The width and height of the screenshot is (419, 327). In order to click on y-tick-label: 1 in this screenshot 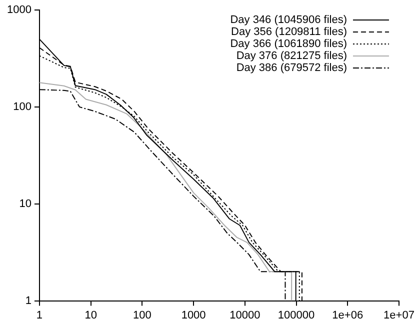, I will do `click(28, 300)`.